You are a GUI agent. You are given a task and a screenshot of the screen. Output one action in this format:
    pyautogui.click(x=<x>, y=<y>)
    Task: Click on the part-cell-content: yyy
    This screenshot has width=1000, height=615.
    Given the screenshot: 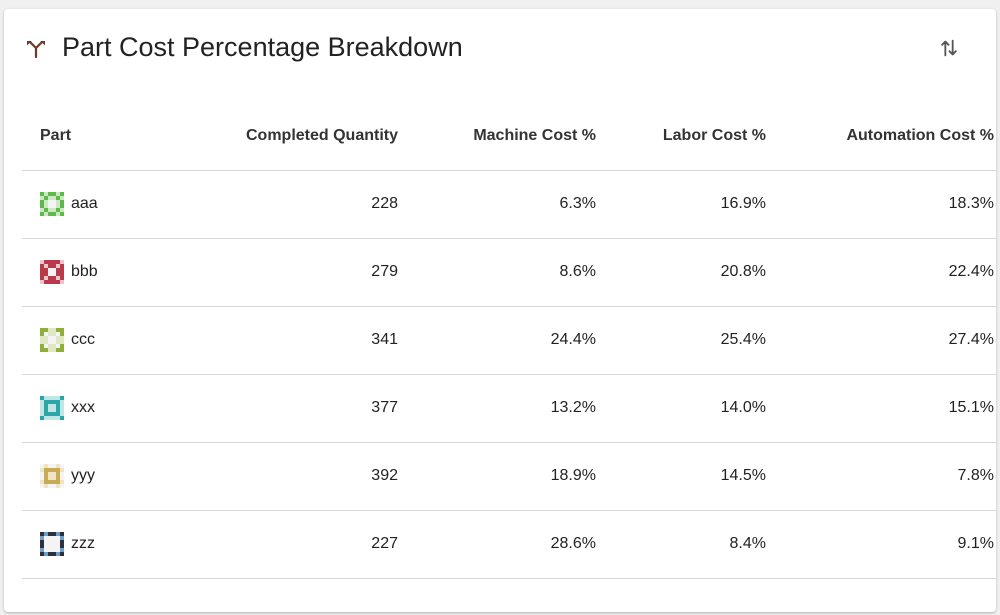 What is the action you would take?
    pyautogui.click(x=100, y=476)
    